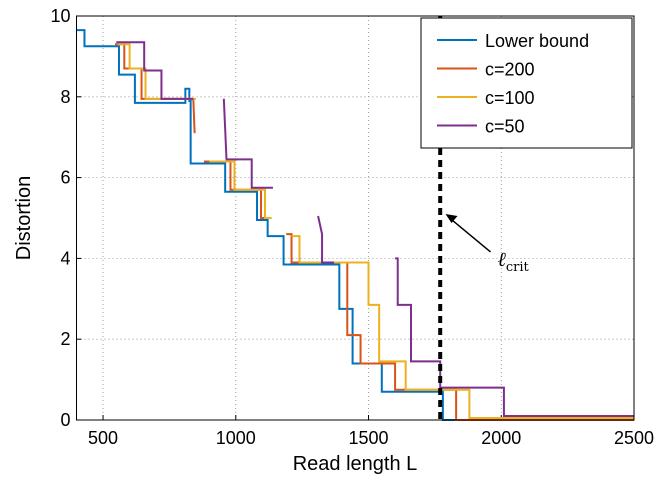 This screenshot has height=483, width=662. Describe the element at coordinates (60, 16) in the screenshot. I see `y-tick-label: 10` at that location.